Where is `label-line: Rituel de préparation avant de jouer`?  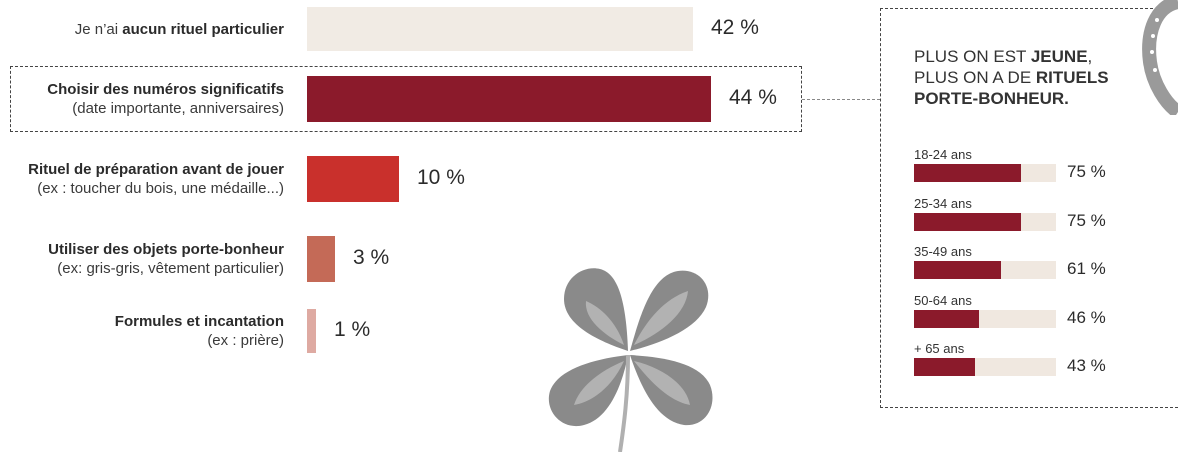
label-line: Rituel de préparation avant de jouer is located at coordinates (156, 169).